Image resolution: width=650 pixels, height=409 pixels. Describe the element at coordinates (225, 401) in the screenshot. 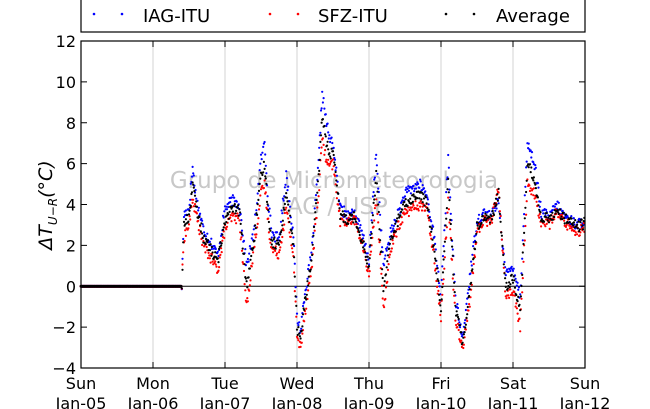

I see `x-tick-label-date: Jan-07` at that location.